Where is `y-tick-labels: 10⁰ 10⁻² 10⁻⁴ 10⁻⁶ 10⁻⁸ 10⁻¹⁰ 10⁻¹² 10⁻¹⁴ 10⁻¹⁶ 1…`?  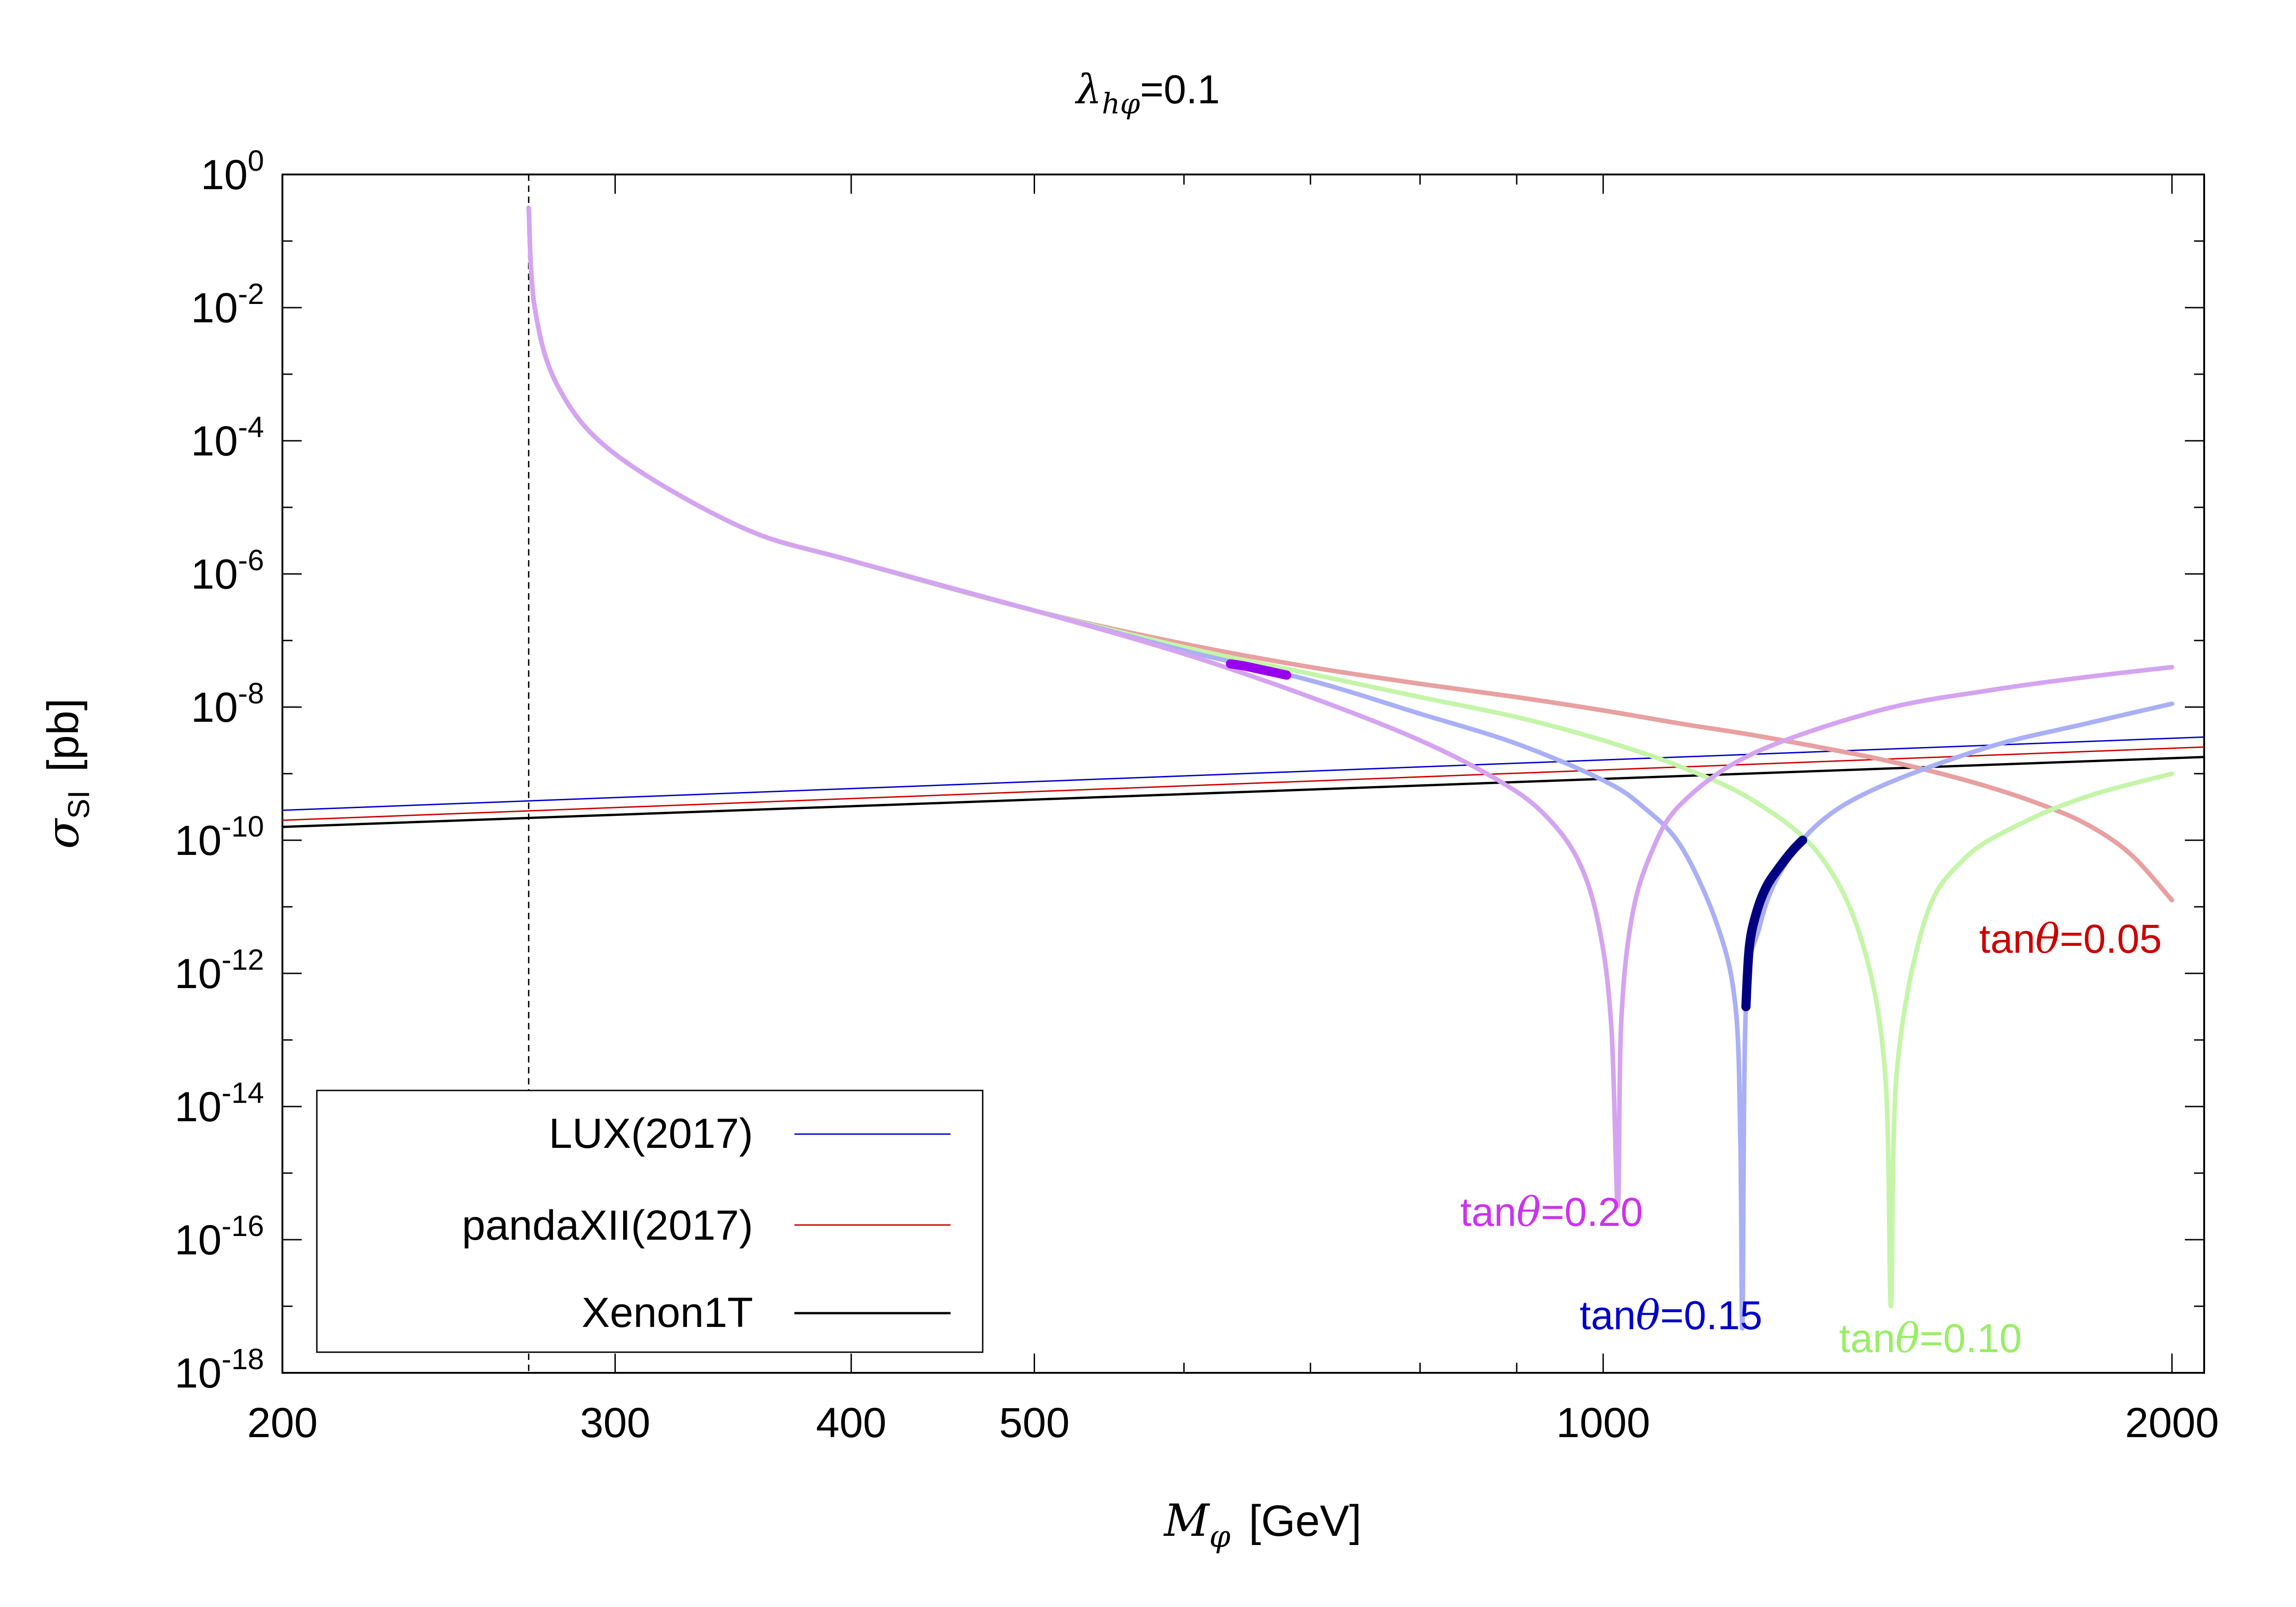 y-tick-labels: 10⁰ 10⁻² 10⁻⁴ 10⁻⁶ 10⁻⁸ 10⁻¹⁰ 10⁻¹² 10⁻¹⁴ 10⁻¹⁶ 1… is located at coordinates (219, 770).